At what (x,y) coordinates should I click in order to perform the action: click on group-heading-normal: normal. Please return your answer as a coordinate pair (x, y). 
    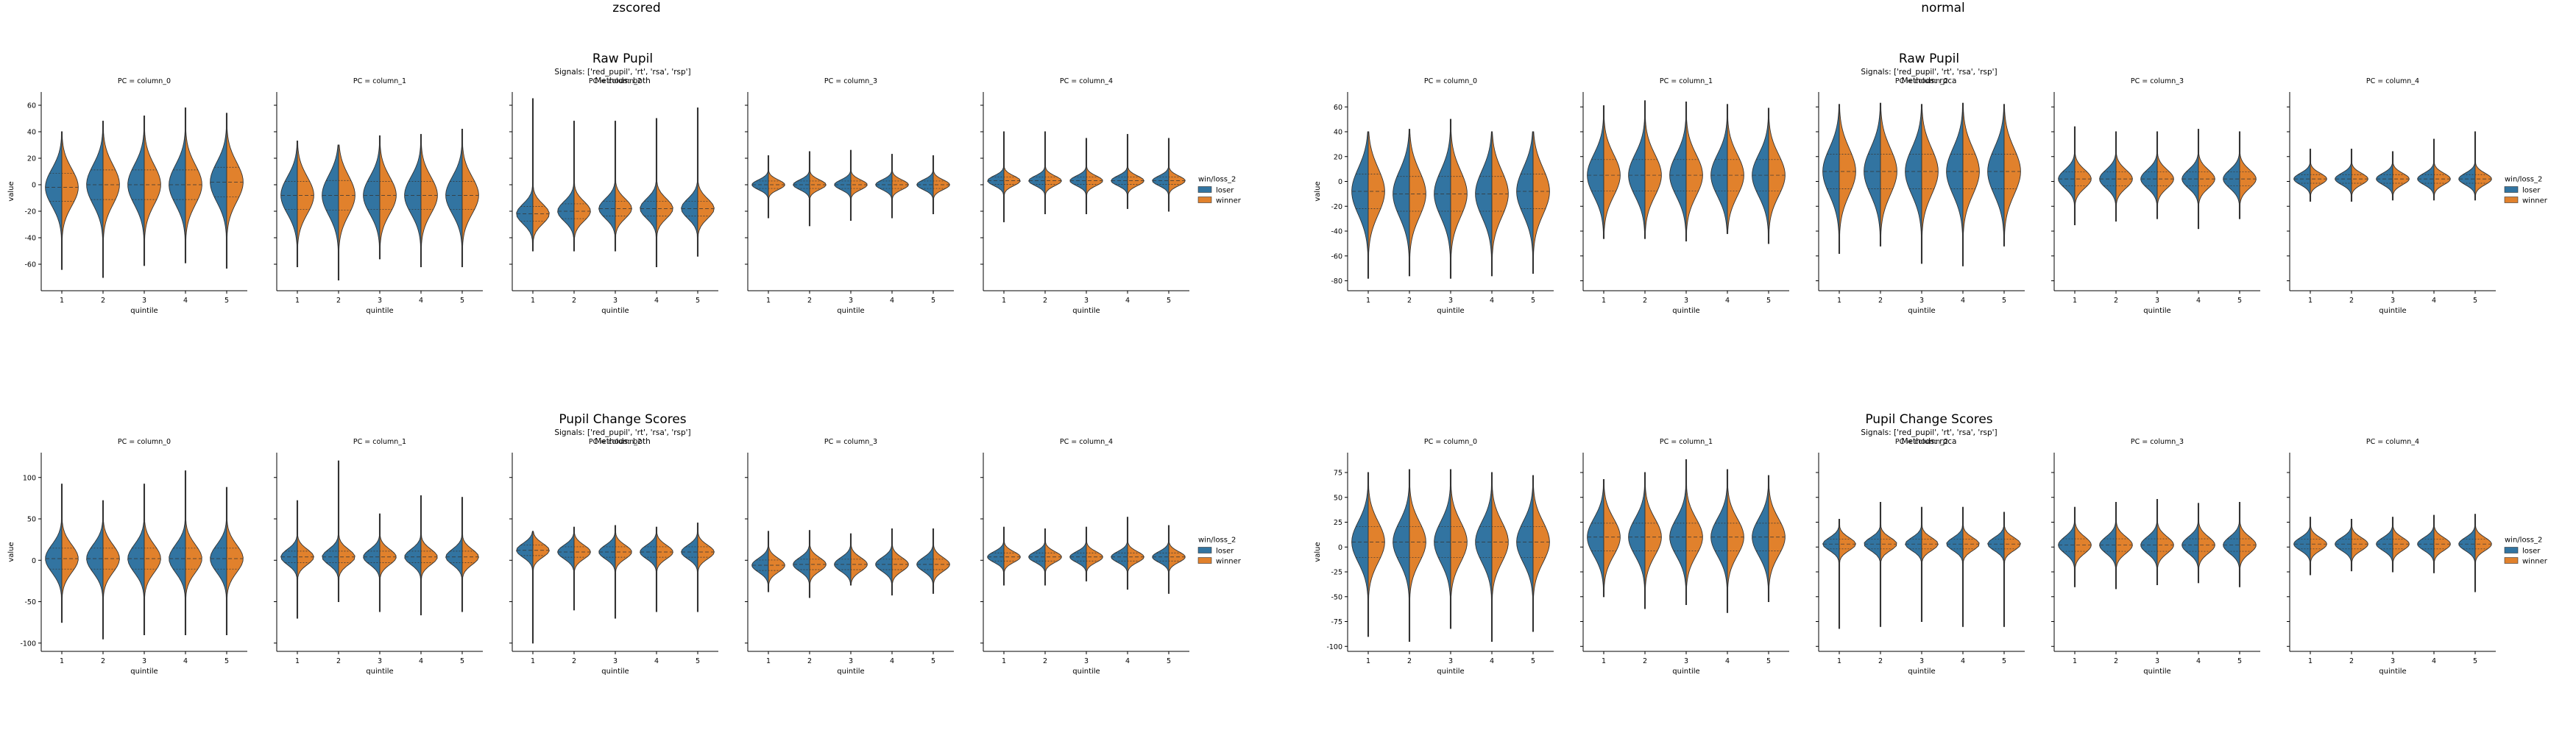
    Looking at the image, I should click on (1943, 8).